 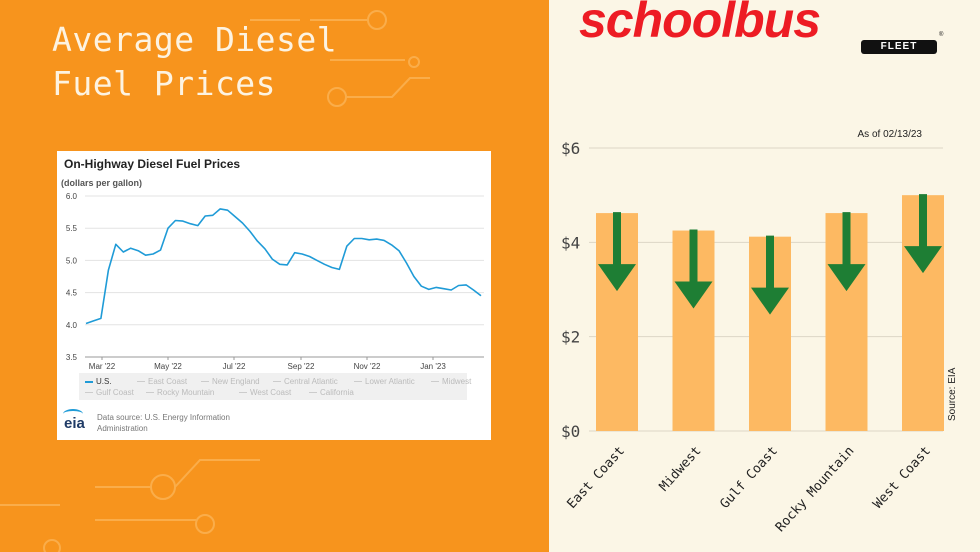 I want to click on brand-fleet-badge: FLEET, so click(x=899, y=47).